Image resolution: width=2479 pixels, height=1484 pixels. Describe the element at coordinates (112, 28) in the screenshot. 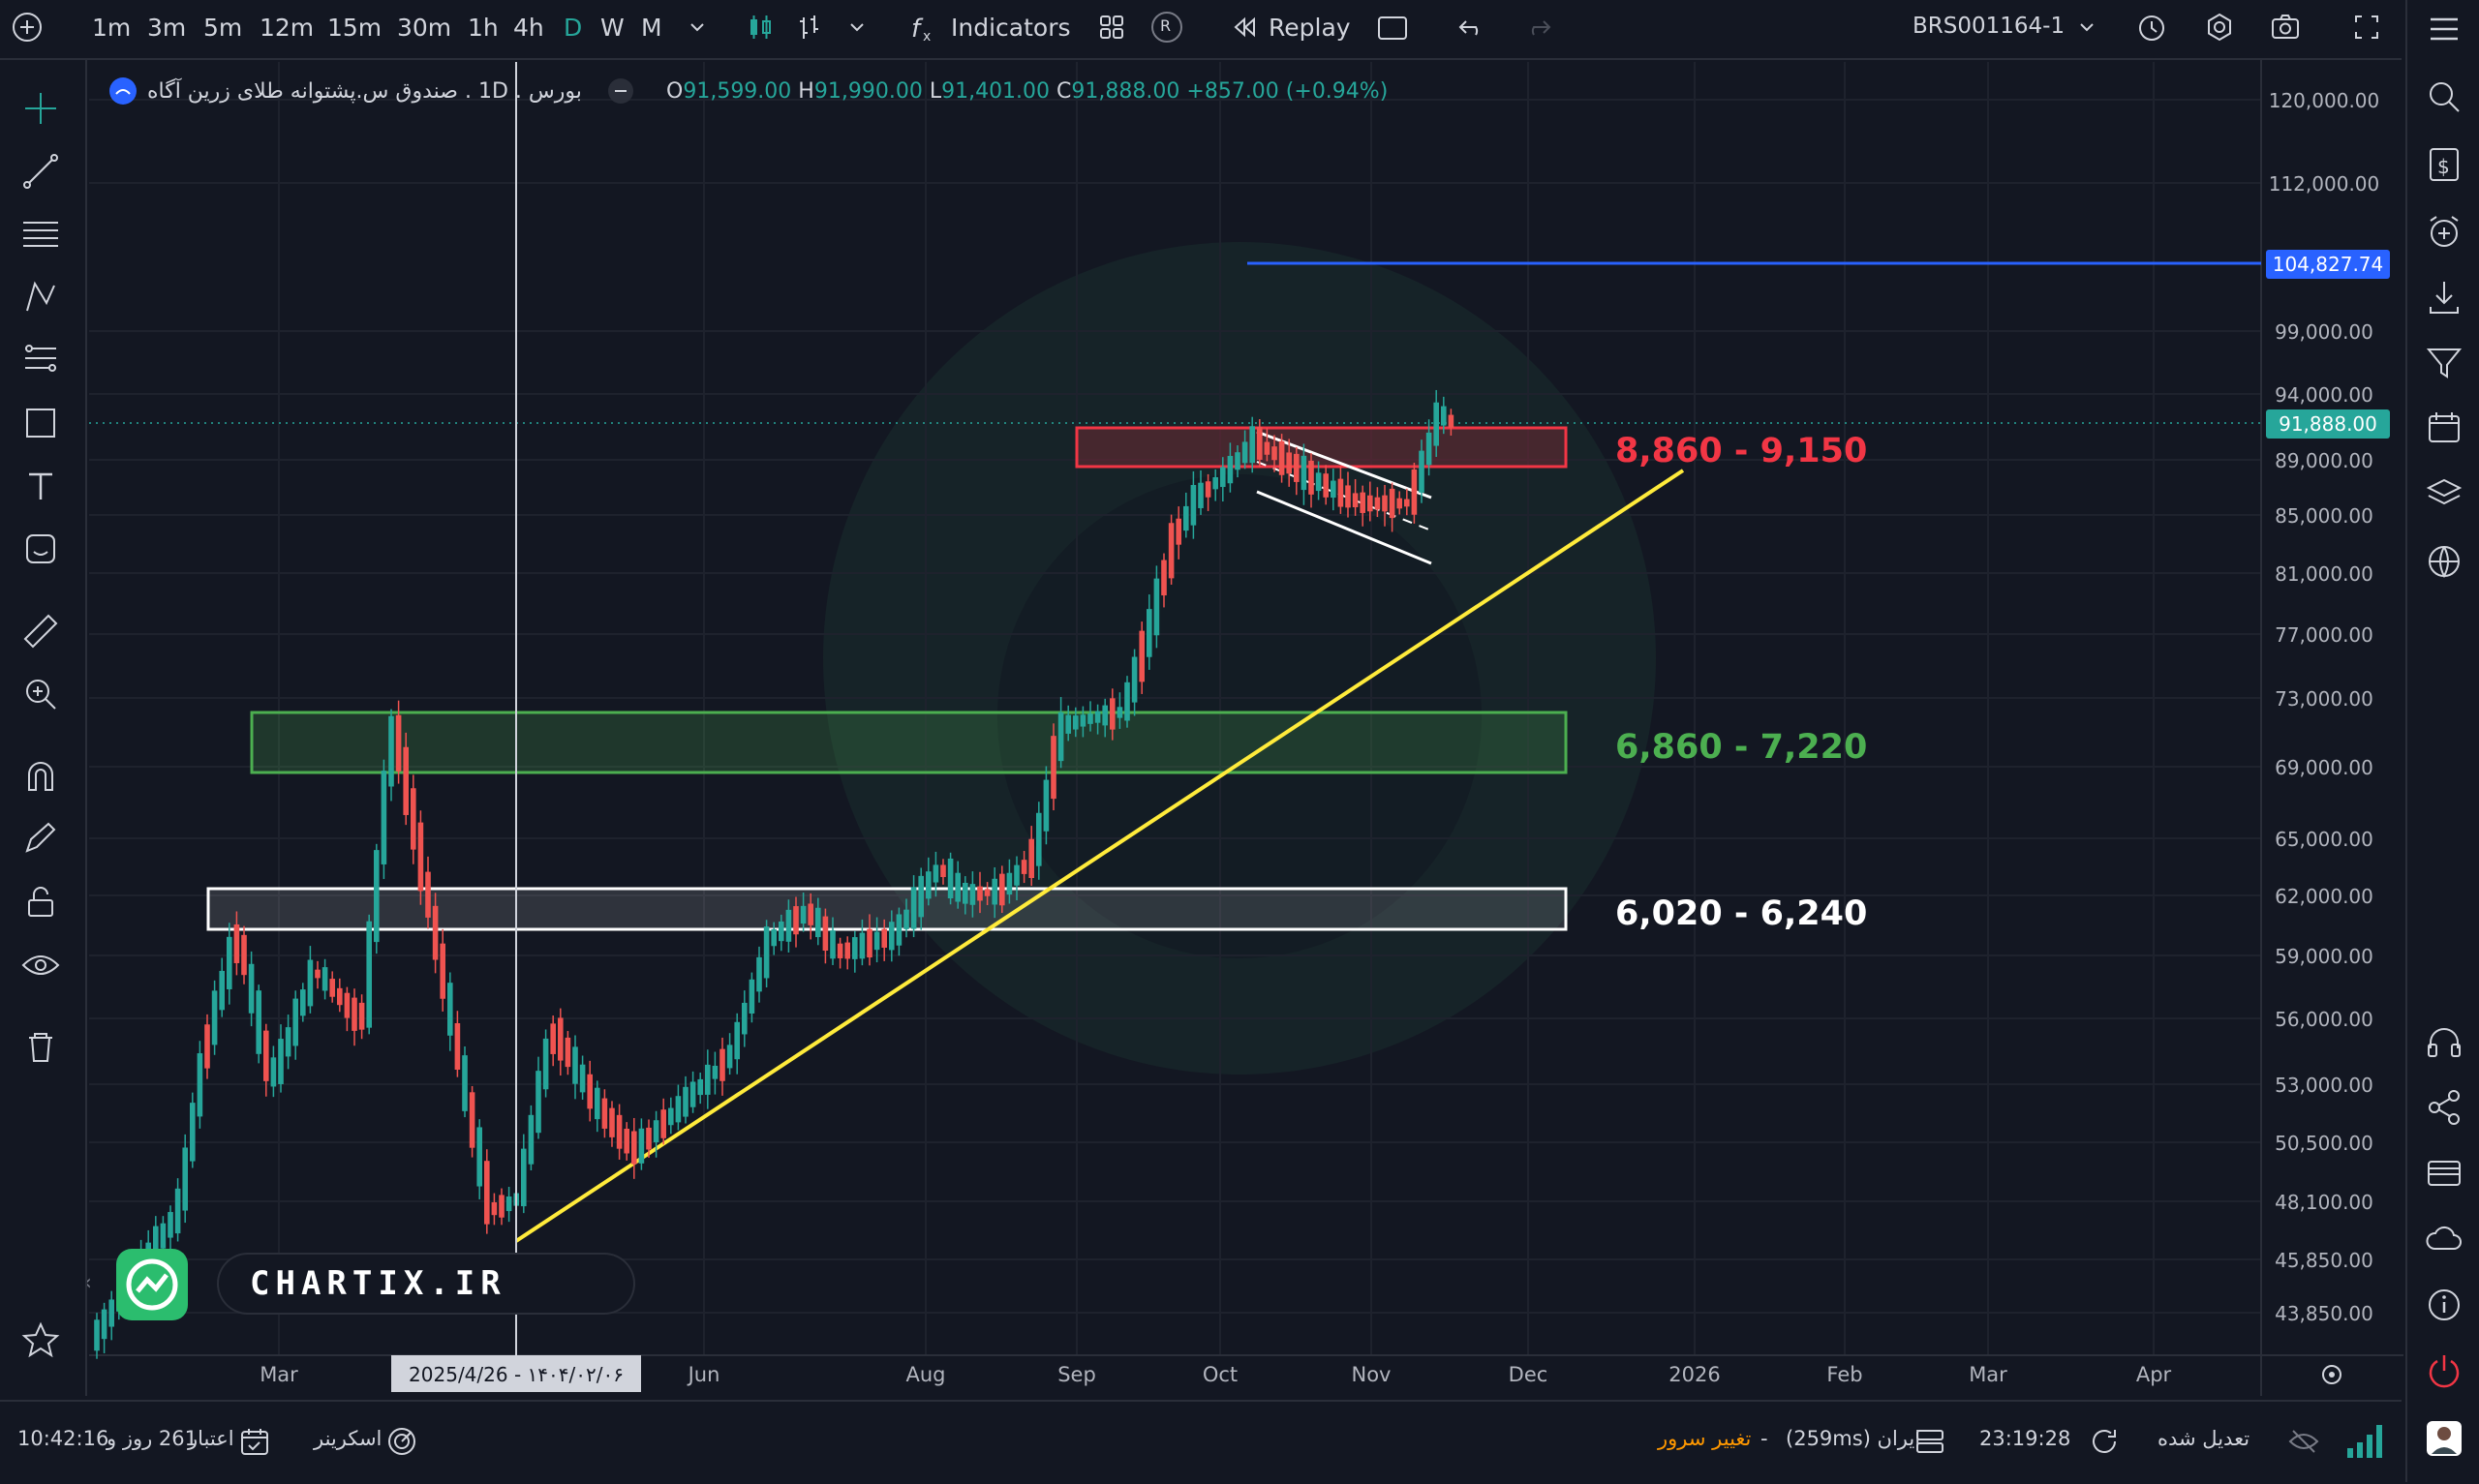

I see `timeframe-1m: 1m` at that location.